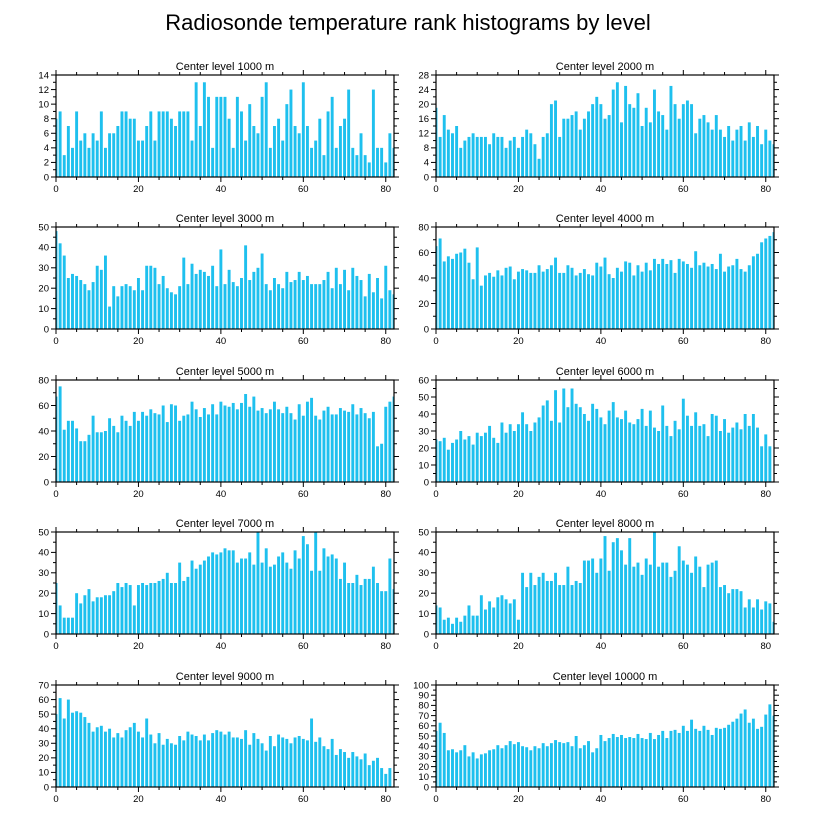 The image size is (816, 824). I want to click on y-tick-label: 0, so click(46, 634).